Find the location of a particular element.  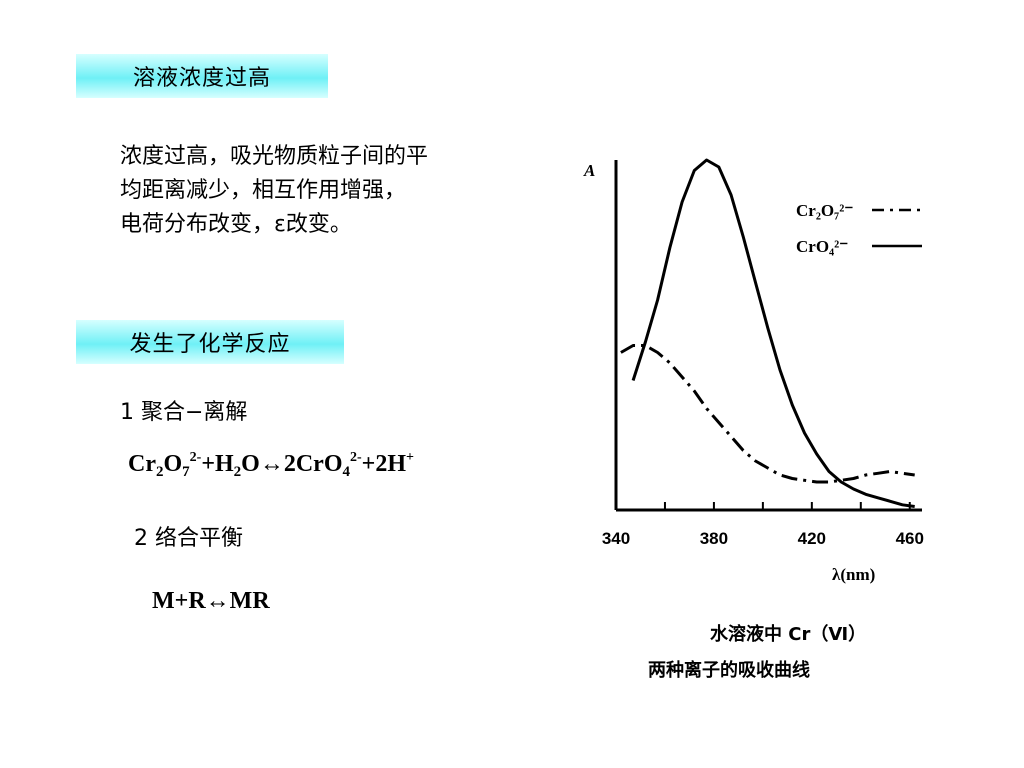

chart-caption-line-1: 水溶液中 Cr（Ⅵ） is located at coordinates (788, 634).